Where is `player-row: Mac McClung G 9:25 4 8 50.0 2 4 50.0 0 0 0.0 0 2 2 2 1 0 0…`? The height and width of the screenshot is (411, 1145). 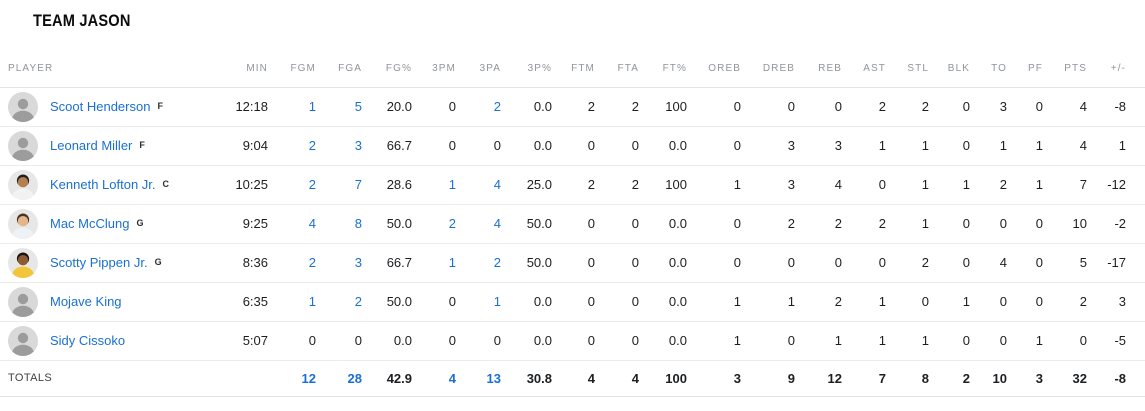
player-row: Mac McClung G 9:25 4 8 50.0 2 4 50.0 0 0 0.0 0 2 2 2 1 0 0… is located at coordinates (572, 224).